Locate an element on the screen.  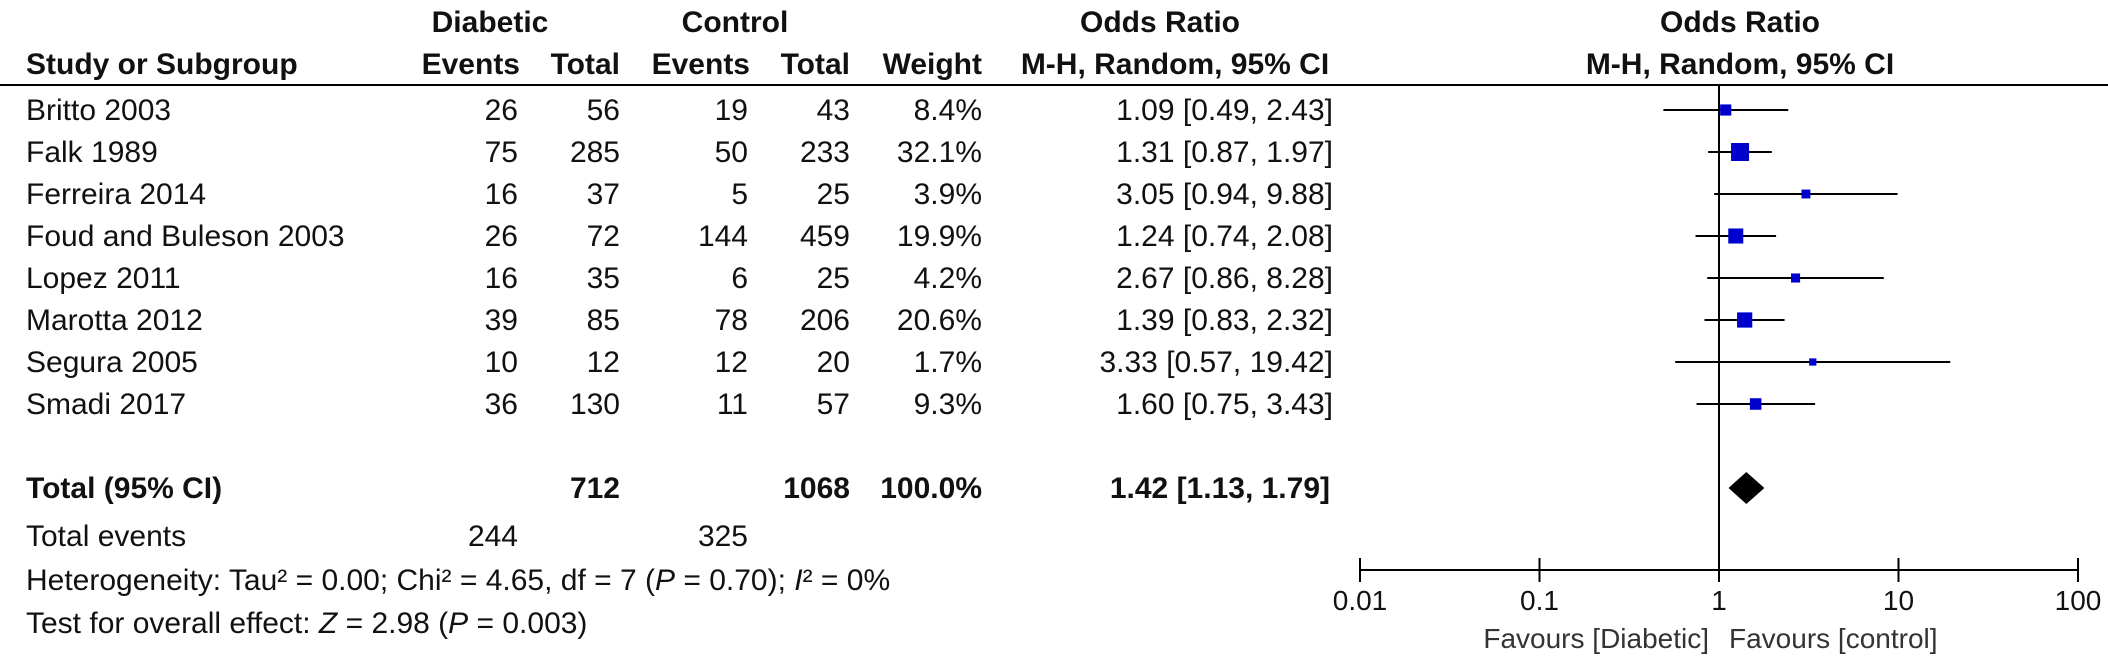
events1-cell: 39 is located at coordinates (501, 320).